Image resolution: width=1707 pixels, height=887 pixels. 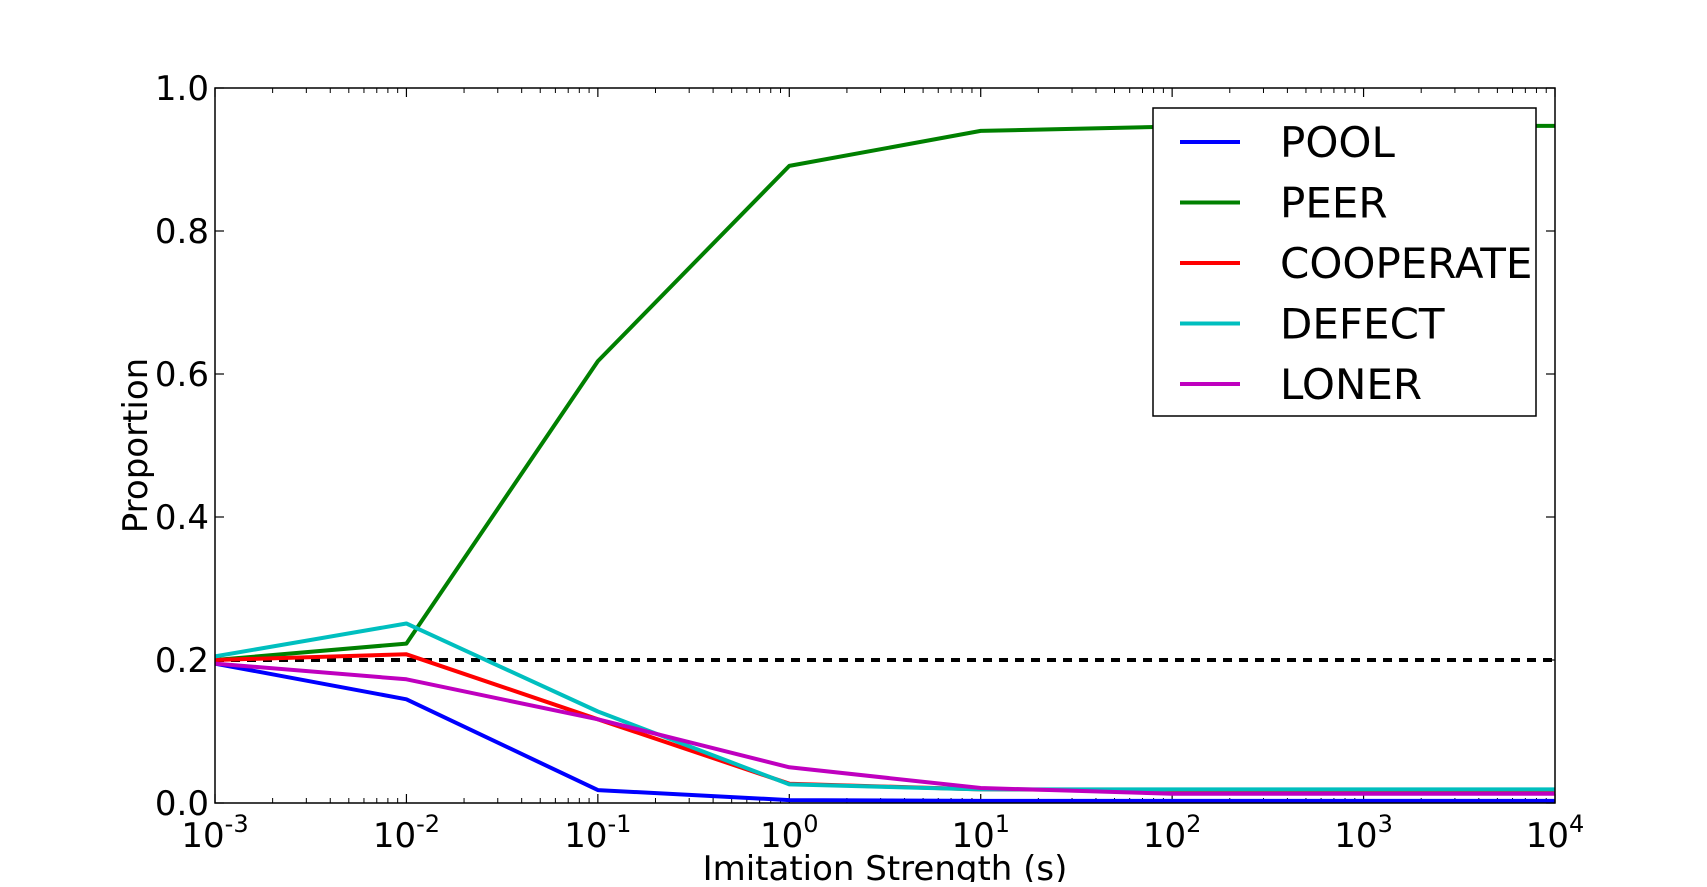 What do you see at coordinates (1385, 824) in the screenshot?
I see `x-tick-exponent: 3` at bounding box center [1385, 824].